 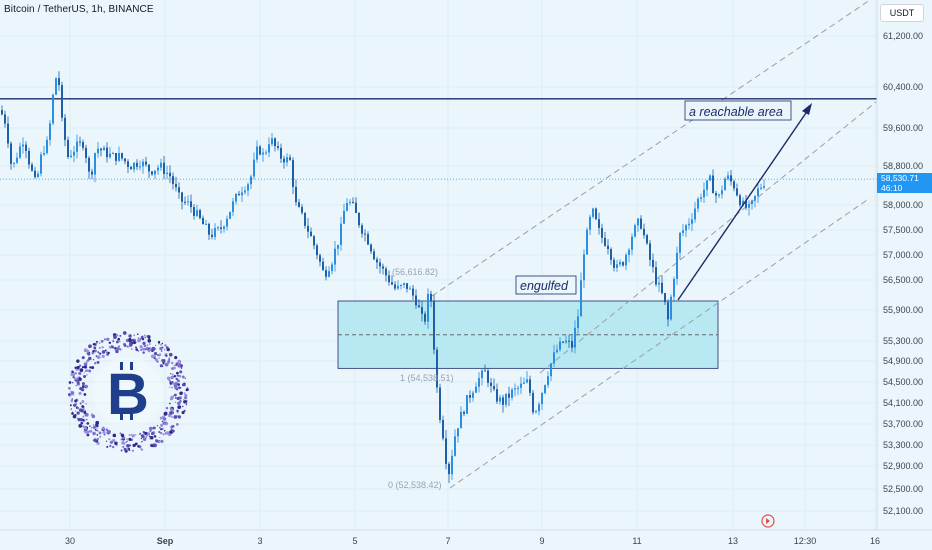 I want to click on y-tick-label: 55,300.00, so click(x=903, y=341).